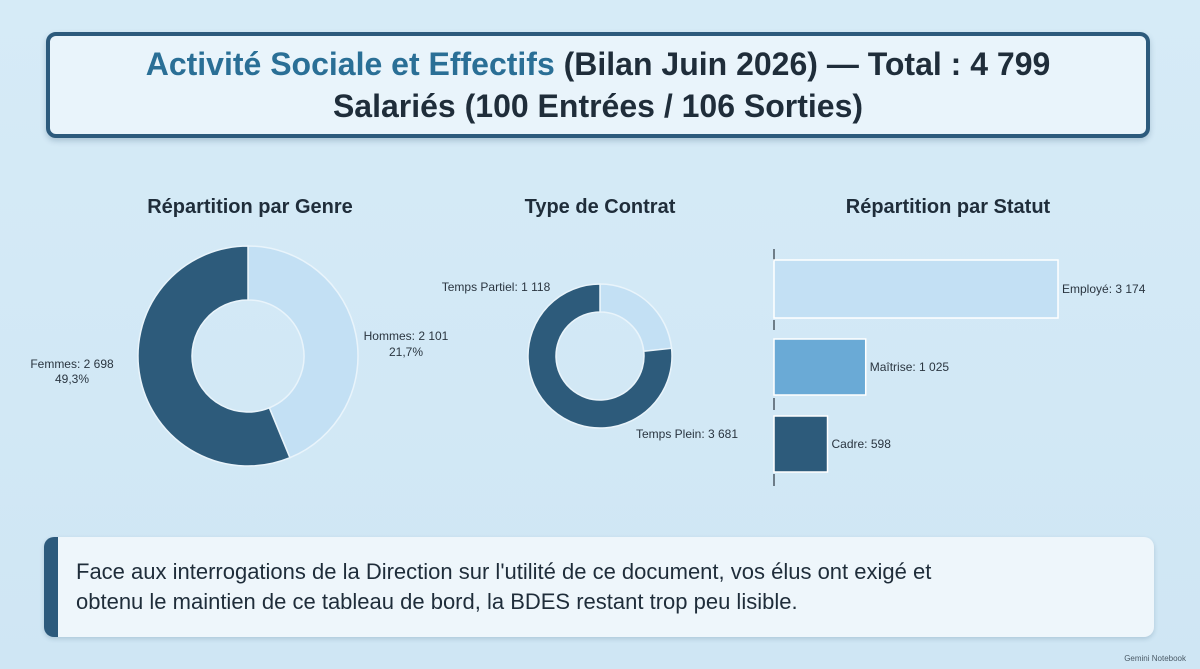 The height and width of the screenshot is (669, 1200). Describe the element at coordinates (496, 287) in the screenshot. I see `contract-label-temps-partiel: Temps Partiel: 1 118` at that location.